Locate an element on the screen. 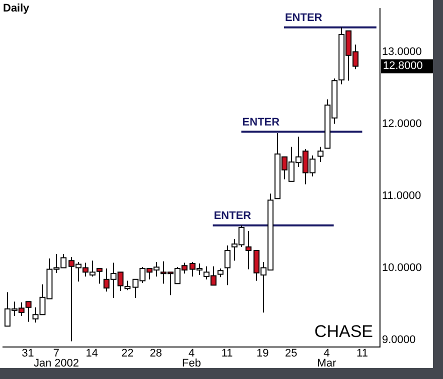 The width and height of the screenshot is (443, 379). chart-title: Daily is located at coordinates (16, 8).